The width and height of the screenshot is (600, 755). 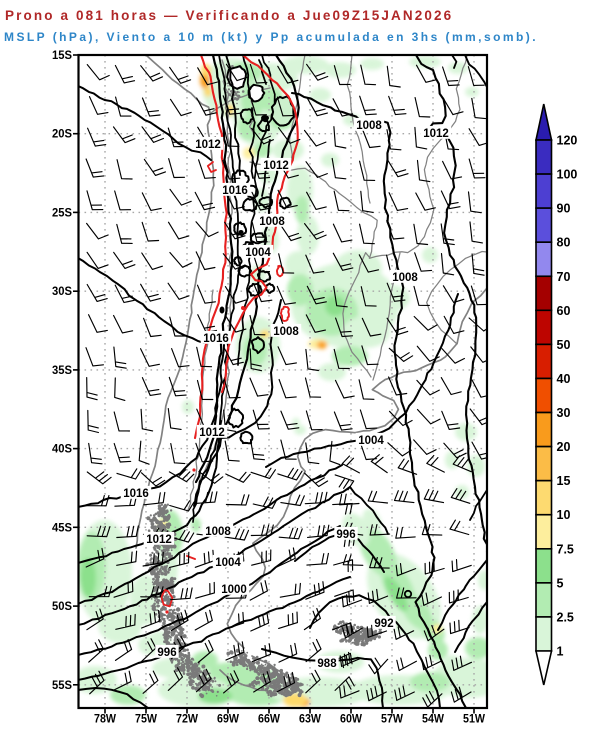 I want to click on svg-text: 2.5, so click(x=565, y=617).